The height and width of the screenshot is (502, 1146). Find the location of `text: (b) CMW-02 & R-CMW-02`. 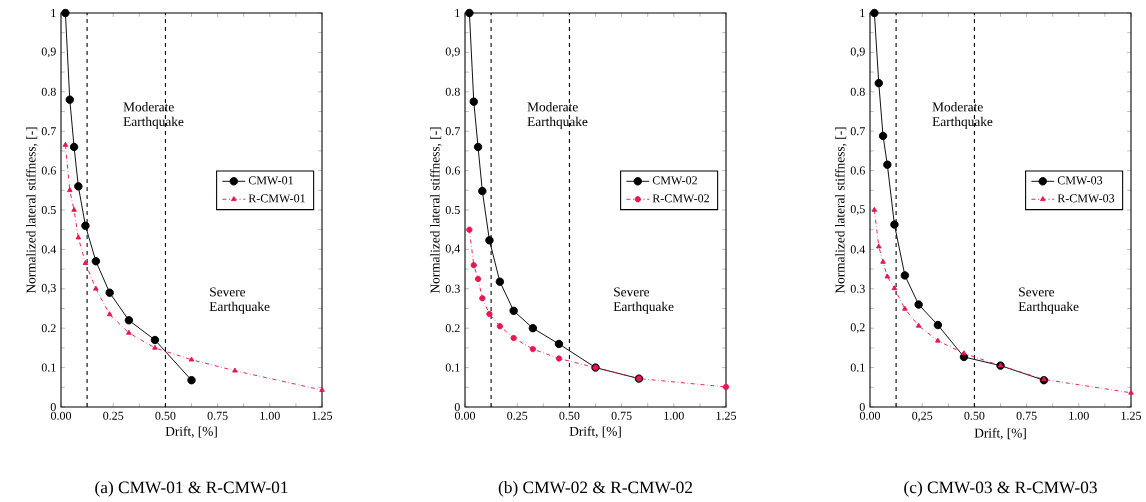

text: (b) CMW-02 & R-CMW-02 is located at coordinates (595, 489).